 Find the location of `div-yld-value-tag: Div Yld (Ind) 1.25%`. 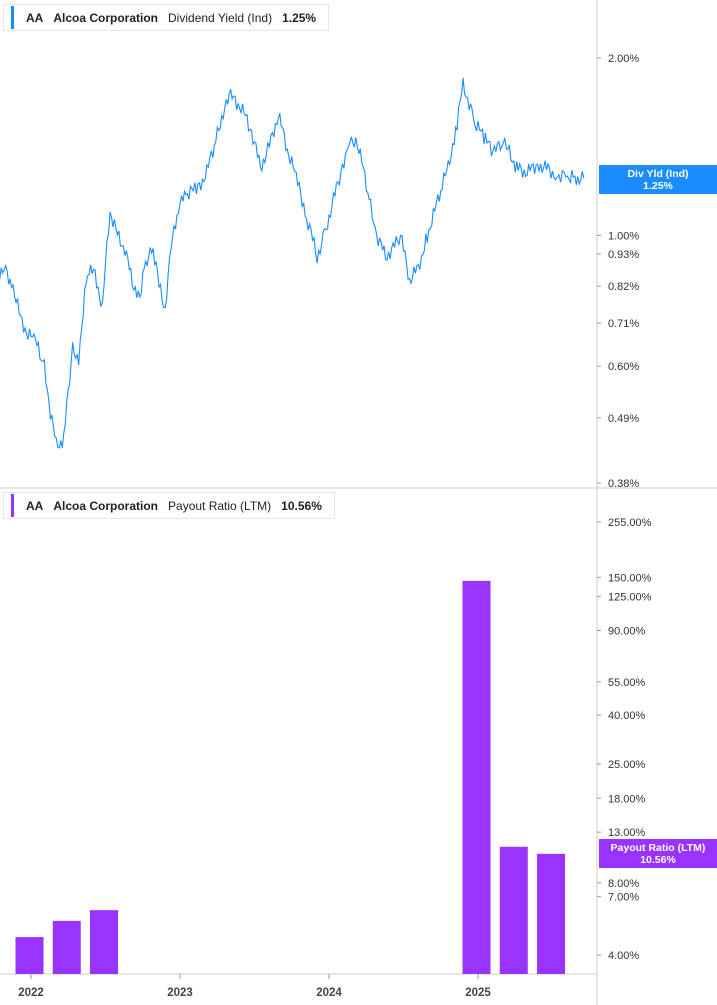

div-yld-value-tag: Div Yld (Ind) 1.25% is located at coordinates (658, 179).